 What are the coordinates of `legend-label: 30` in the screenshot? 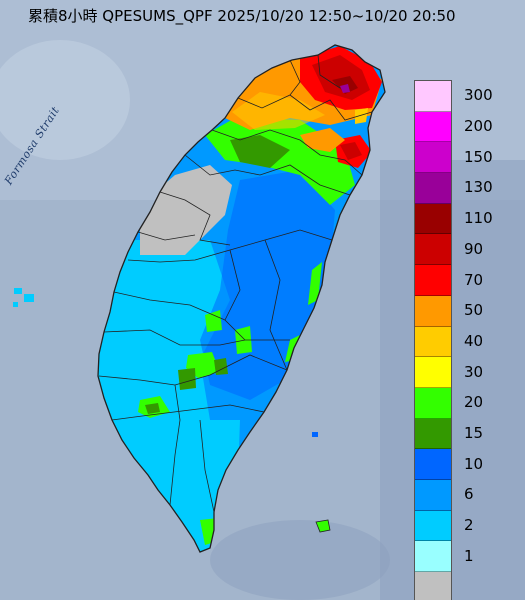 It's located at (474, 371).